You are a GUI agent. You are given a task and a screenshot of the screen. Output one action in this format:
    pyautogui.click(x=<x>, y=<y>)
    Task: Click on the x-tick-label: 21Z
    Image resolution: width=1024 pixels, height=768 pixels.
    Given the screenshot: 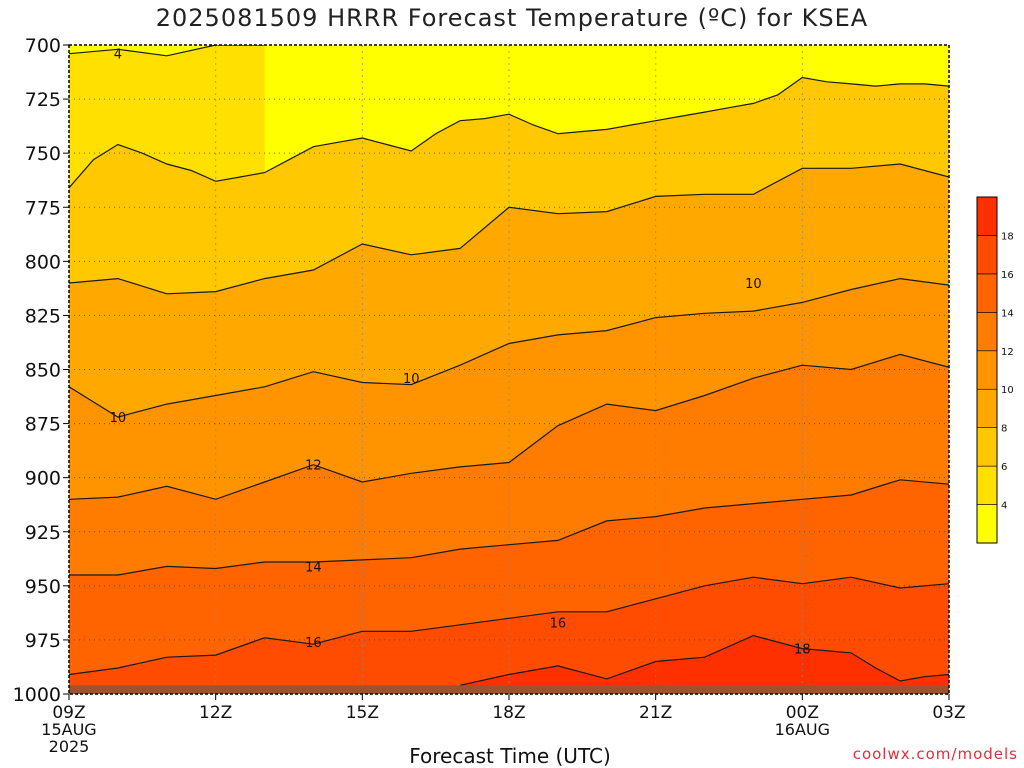 What is the action you would take?
    pyautogui.click(x=655, y=713)
    